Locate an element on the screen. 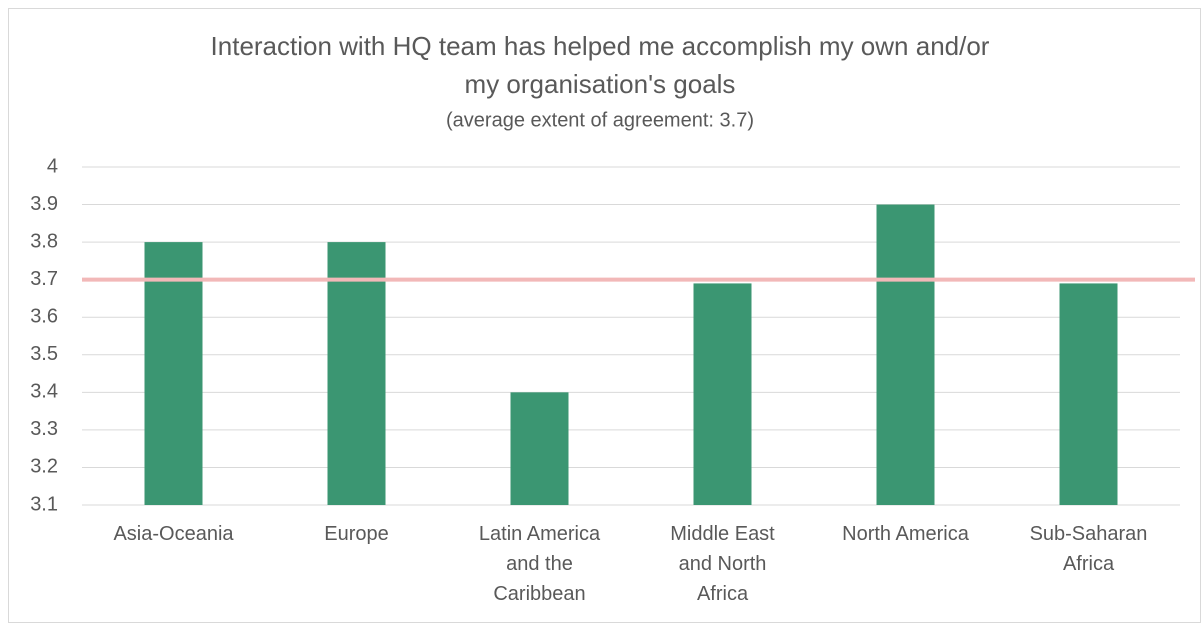 The height and width of the screenshot is (624, 1203). y-tick-label: 3.2 is located at coordinates (44, 467).